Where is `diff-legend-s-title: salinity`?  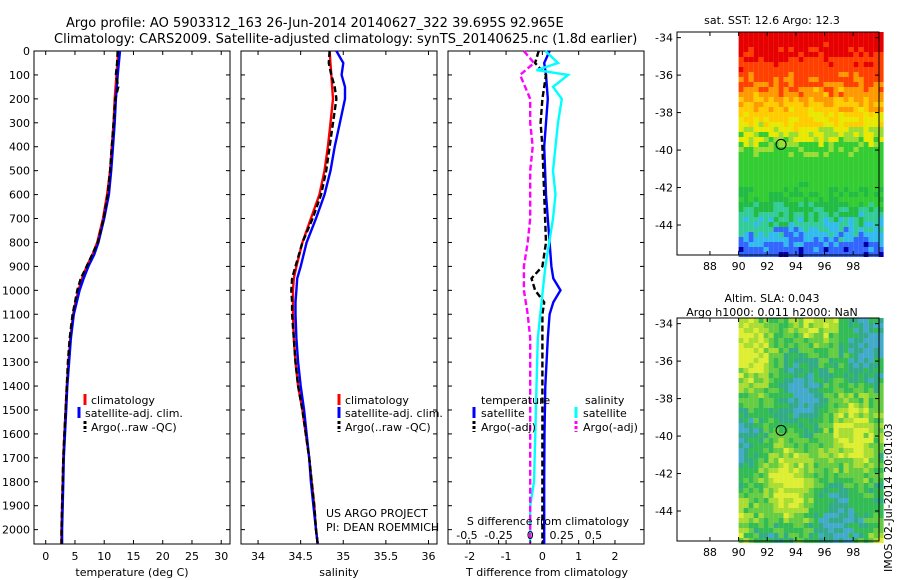
diff-legend-s-title: salinity is located at coordinates (605, 400).